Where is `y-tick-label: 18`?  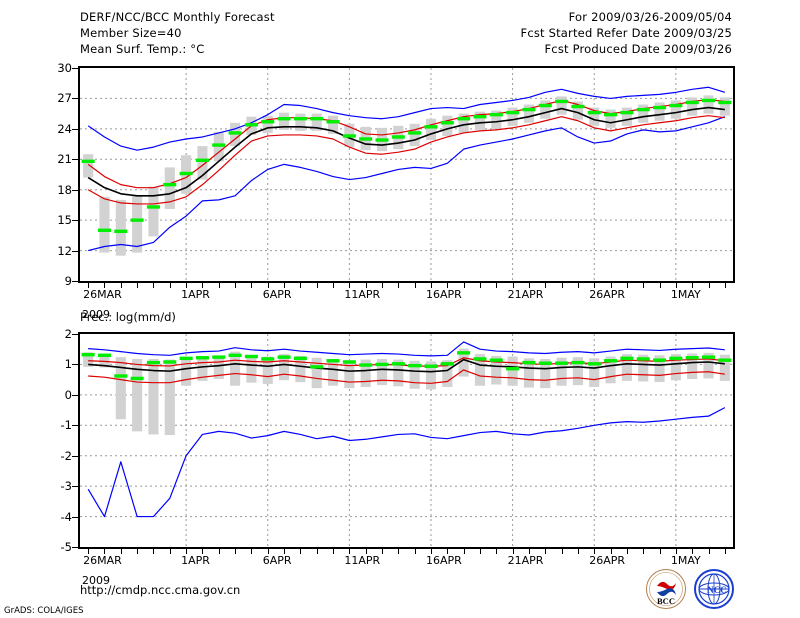
y-tick-label: 18 is located at coordinates (64, 189).